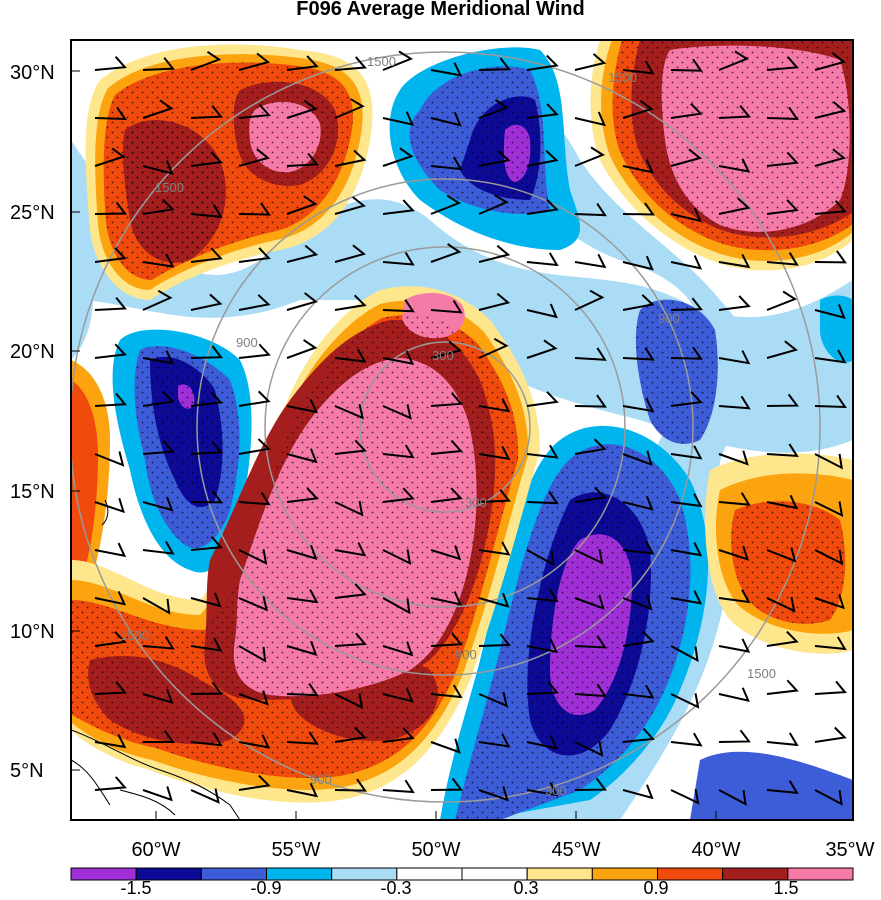 This screenshot has width=881, height=900. What do you see at coordinates (466, 654) in the screenshot?
I see `ring-label: 900` at bounding box center [466, 654].